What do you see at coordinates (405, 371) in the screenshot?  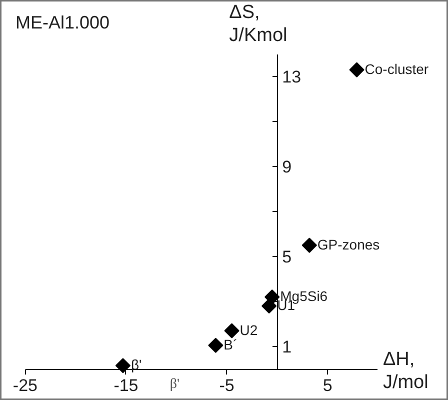 I see `x-axis-title: ΔH, J/mol` at bounding box center [405, 371].